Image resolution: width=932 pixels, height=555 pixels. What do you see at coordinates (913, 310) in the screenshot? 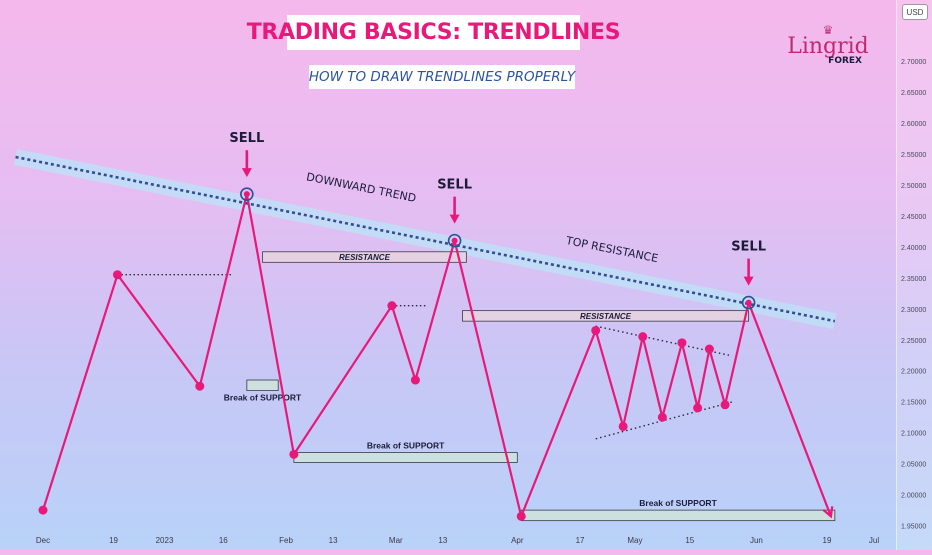
I see `y-tick-7: 2.30000` at bounding box center [913, 310].